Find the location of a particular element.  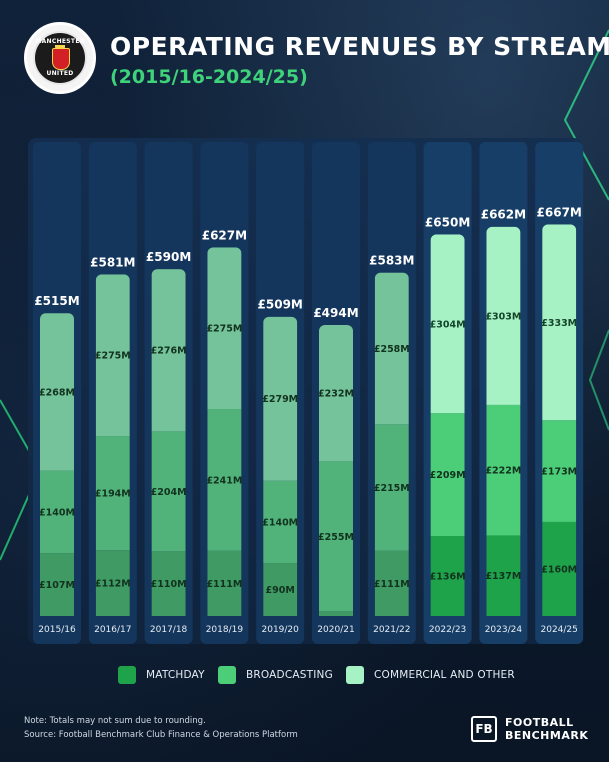

total-value-label: £667M is located at coordinates (559, 212).